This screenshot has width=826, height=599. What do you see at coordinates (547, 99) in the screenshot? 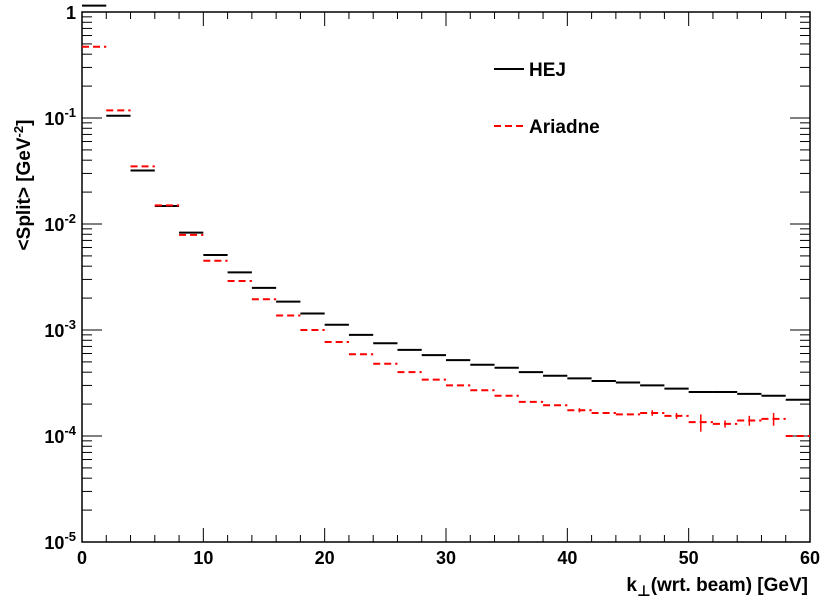
I see `legend: HEJ Ariadne` at bounding box center [547, 99].